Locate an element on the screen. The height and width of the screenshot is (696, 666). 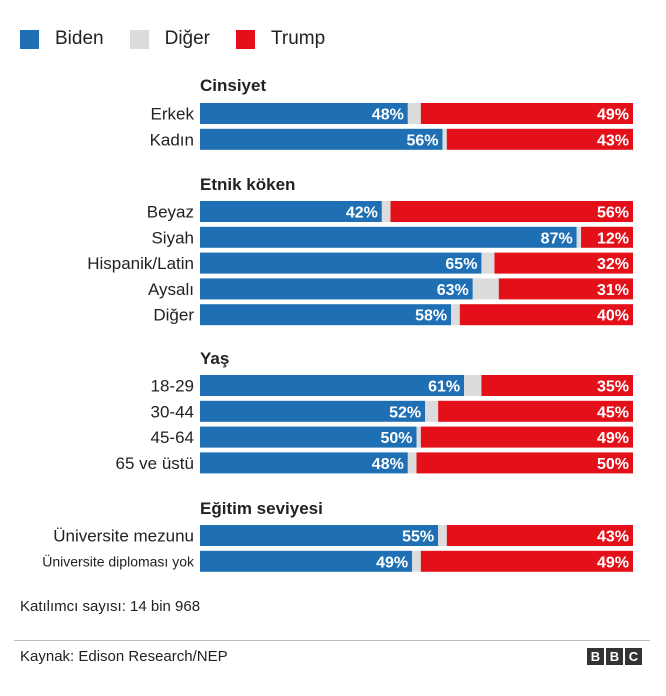
row-label: Kadın is located at coordinates (172, 139).